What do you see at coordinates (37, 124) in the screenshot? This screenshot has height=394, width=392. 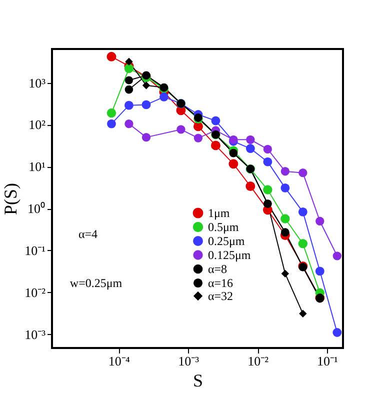 I see `y-tick-label: 10²` at bounding box center [37, 124].